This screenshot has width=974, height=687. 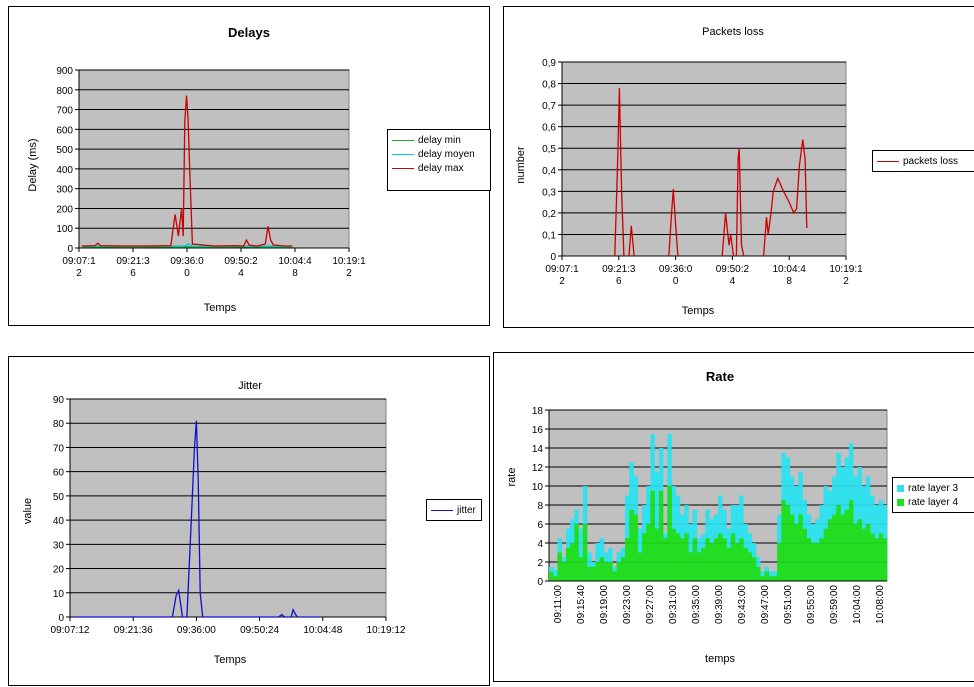 What do you see at coordinates (538, 468) in the screenshot?
I see `rate-ytick-label: 12` at bounding box center [538, 468].